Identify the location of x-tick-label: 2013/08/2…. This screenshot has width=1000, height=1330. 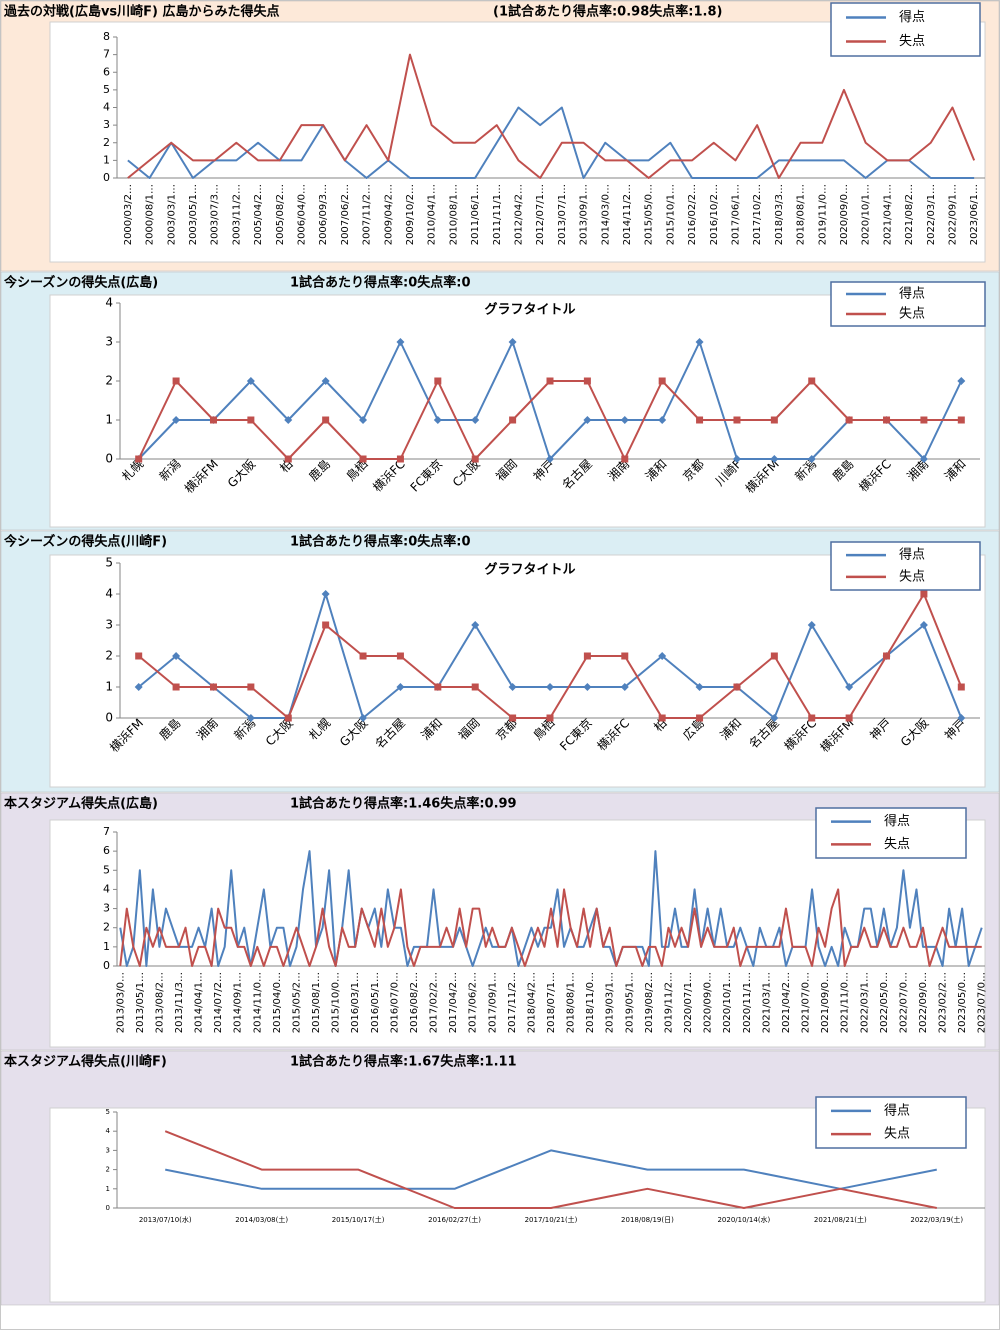
(159, 1002).